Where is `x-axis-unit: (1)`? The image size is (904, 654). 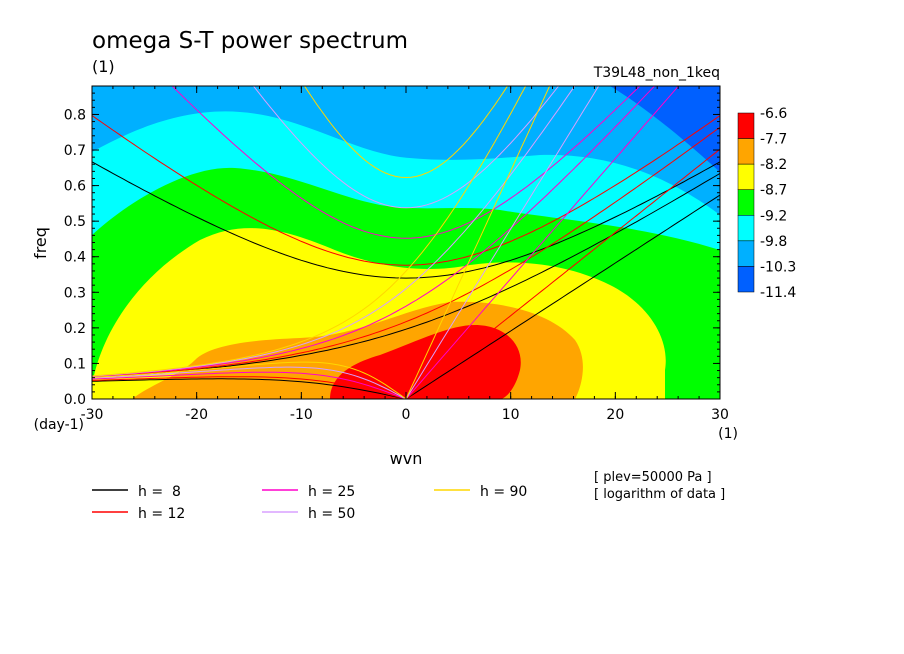
x-axis-unit: (1) is located at coordinates (728, 434).